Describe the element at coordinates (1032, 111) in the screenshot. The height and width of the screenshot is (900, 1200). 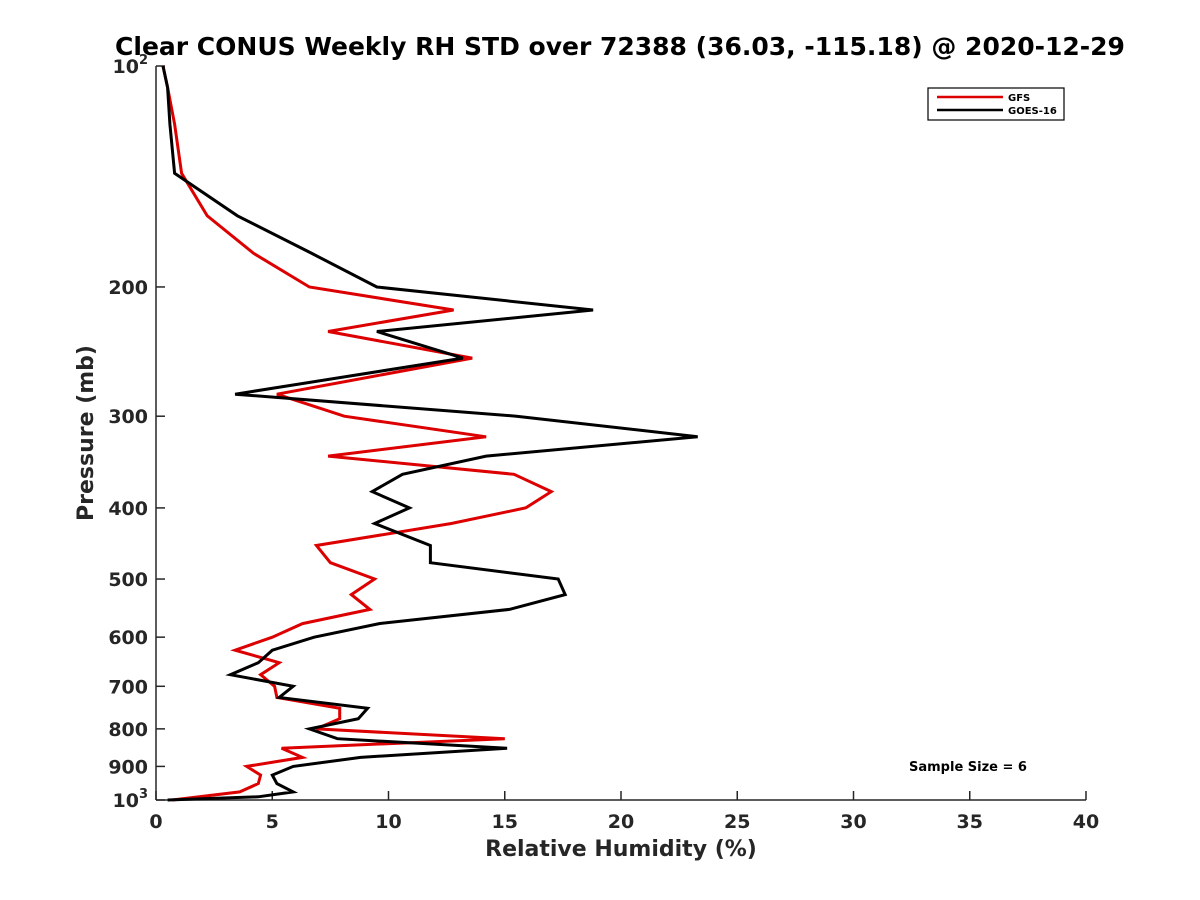
I see `legend-label-goes16: GOES-16` at that location.